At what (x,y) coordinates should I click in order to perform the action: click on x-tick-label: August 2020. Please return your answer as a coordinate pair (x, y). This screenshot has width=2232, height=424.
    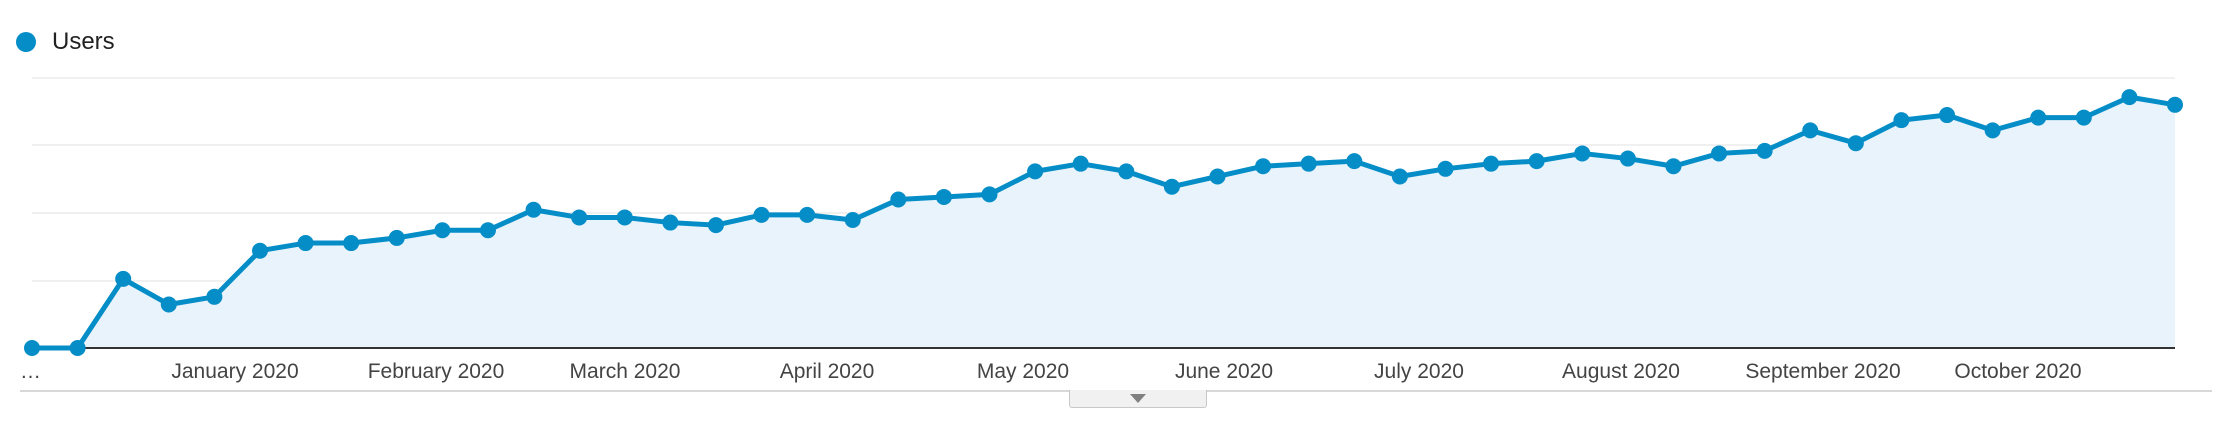
    Looking at the image, I should click on (1621, 371).